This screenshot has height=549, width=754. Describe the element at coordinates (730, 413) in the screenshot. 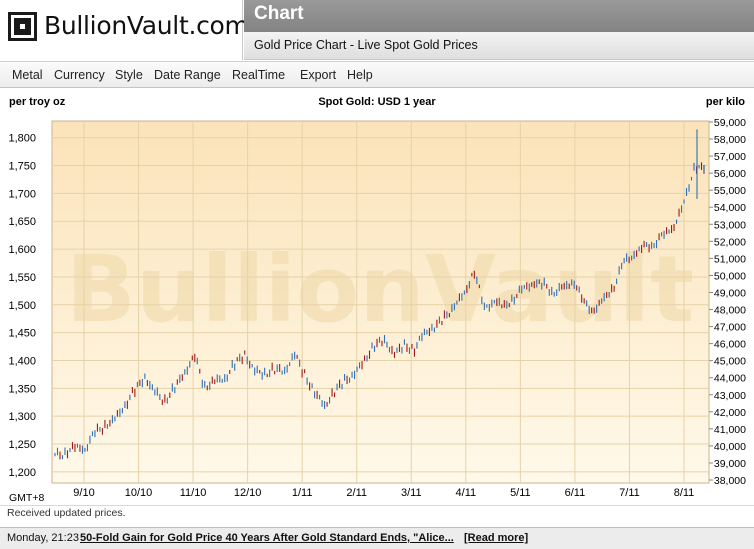

I see `right-tick-label: 42,000` at that location.